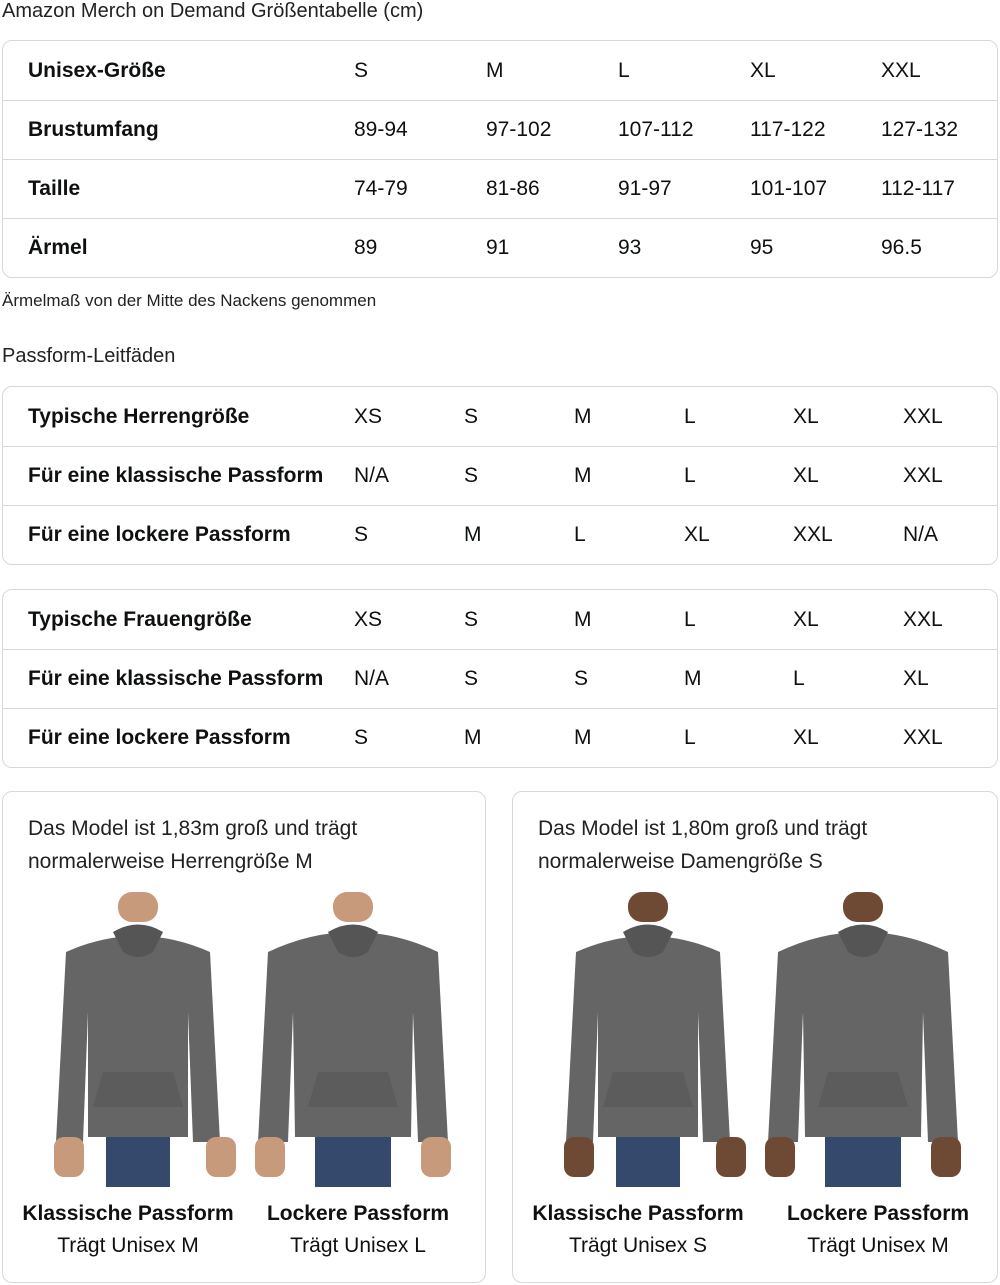 The width and height of the screenshot is (1000, 1285). Describe the element at coordinates (139, 416) in the screenshot. I see `row-label: Typische Herrengröße` at that location.